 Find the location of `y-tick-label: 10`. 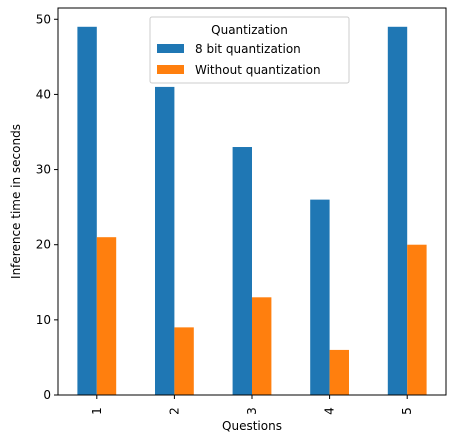

y-tick-label: 10 is located at coordinates (43, 320).